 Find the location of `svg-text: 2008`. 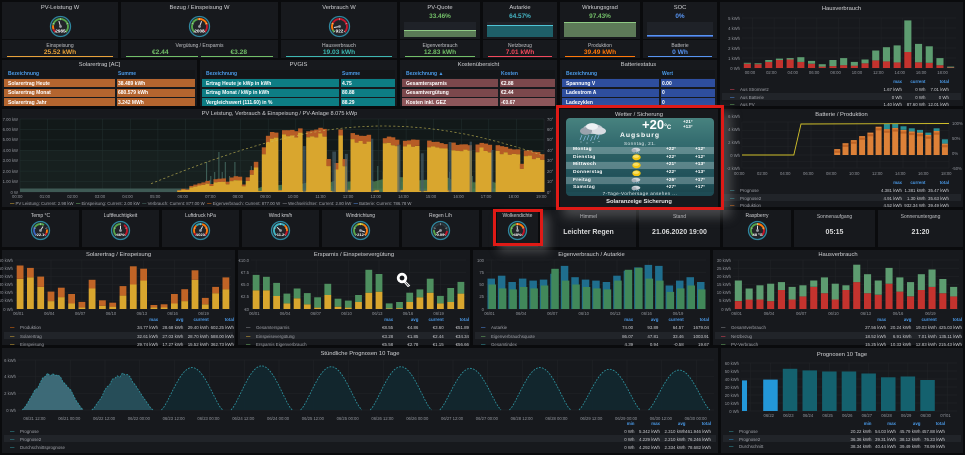

svg-text: 2008 is located at coordinates (199, 30).